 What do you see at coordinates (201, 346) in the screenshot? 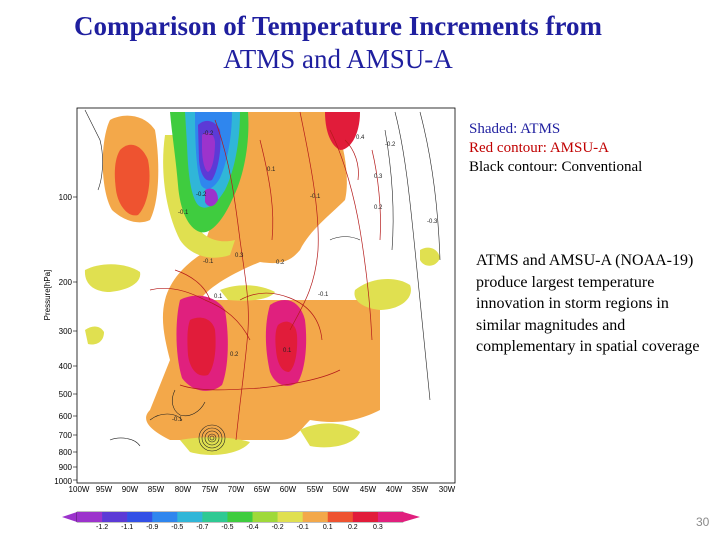
I see `red-core-inner-left` at bounding box center [201, 346].